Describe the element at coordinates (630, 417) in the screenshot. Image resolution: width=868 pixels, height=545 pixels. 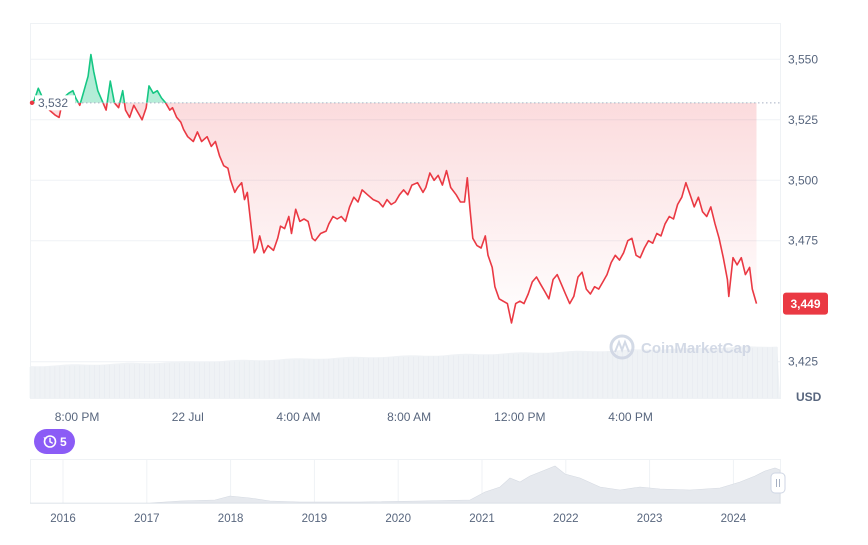
I see `x-tick-label: 4:00 PM` at that location.